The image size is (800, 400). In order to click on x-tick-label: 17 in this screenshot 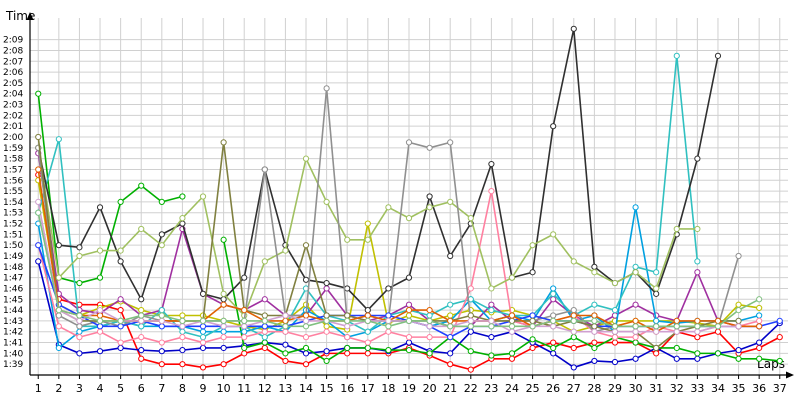, I will do `click(368, 388)`.